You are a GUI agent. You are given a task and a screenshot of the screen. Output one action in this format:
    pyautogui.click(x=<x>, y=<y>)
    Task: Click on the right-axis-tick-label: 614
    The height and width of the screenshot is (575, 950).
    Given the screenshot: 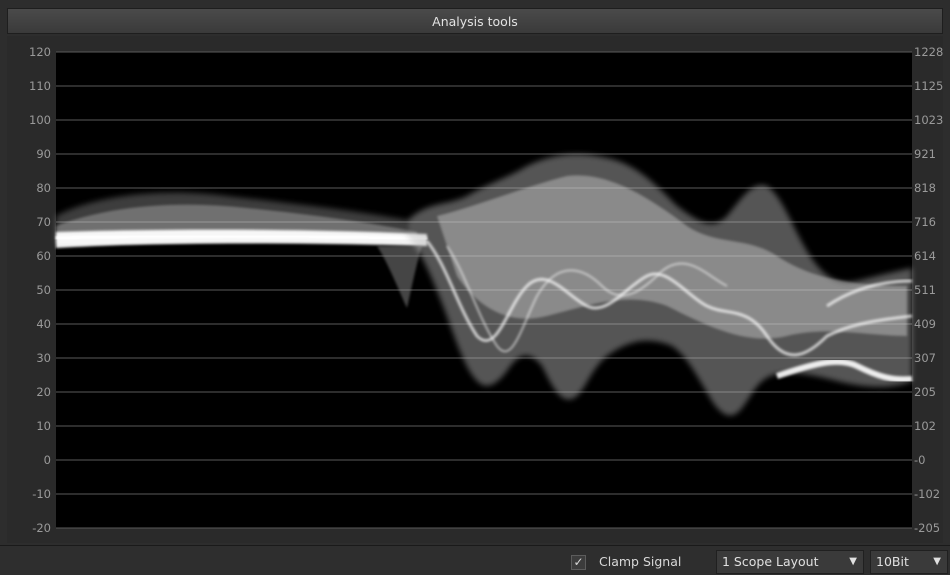 What is the action you would take?
    pyautogui.click(x=925, y=256)
    